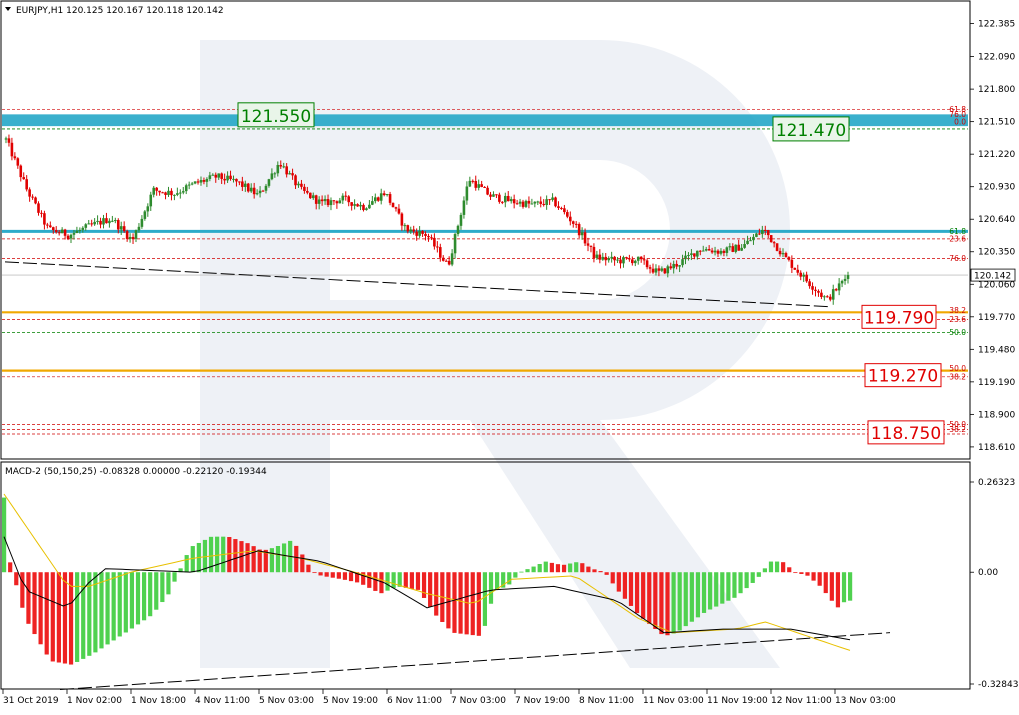  What do you see at coordinates (998, 685) in the screenshot?
I see `macd-tick-label: -0.32843` at bounding box center [998, 685].